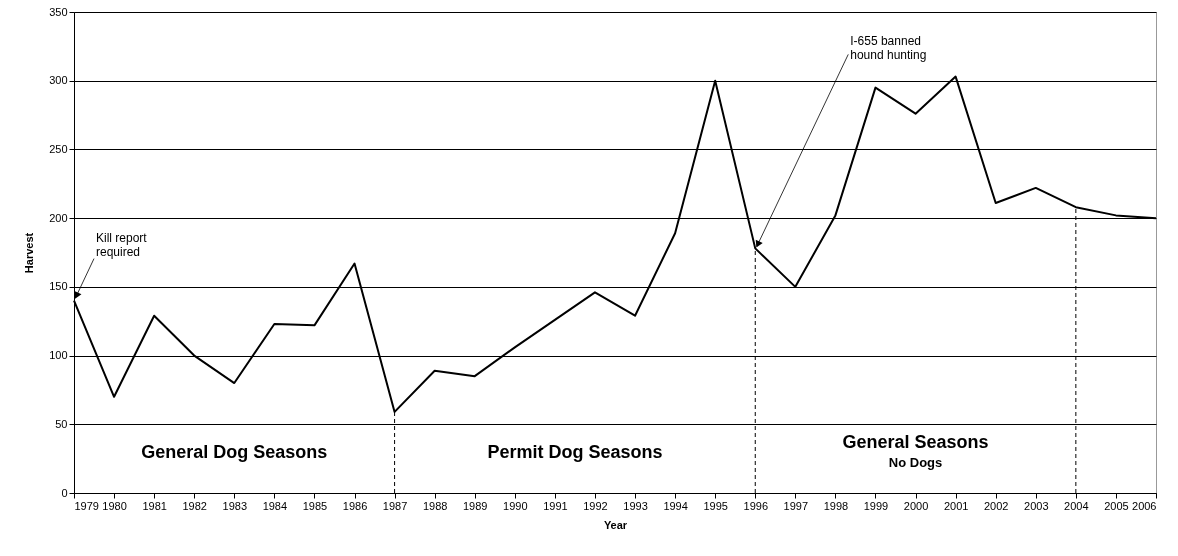  I want to click on x-tick-label: 1994, so click(675, 505).